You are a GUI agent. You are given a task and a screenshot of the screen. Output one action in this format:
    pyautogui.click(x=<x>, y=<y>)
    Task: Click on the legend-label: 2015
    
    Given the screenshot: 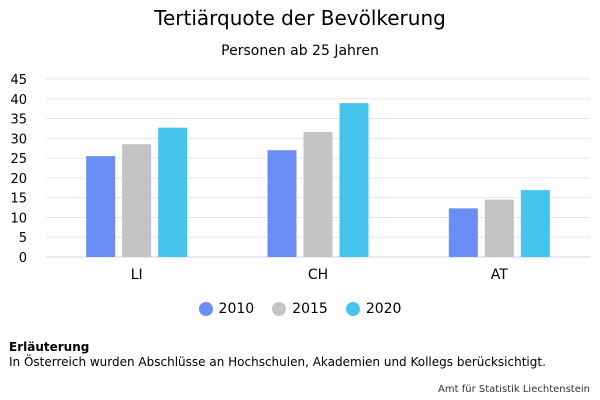 What is the action you would take?
    pyautogui.click(x=310, y=309)
    